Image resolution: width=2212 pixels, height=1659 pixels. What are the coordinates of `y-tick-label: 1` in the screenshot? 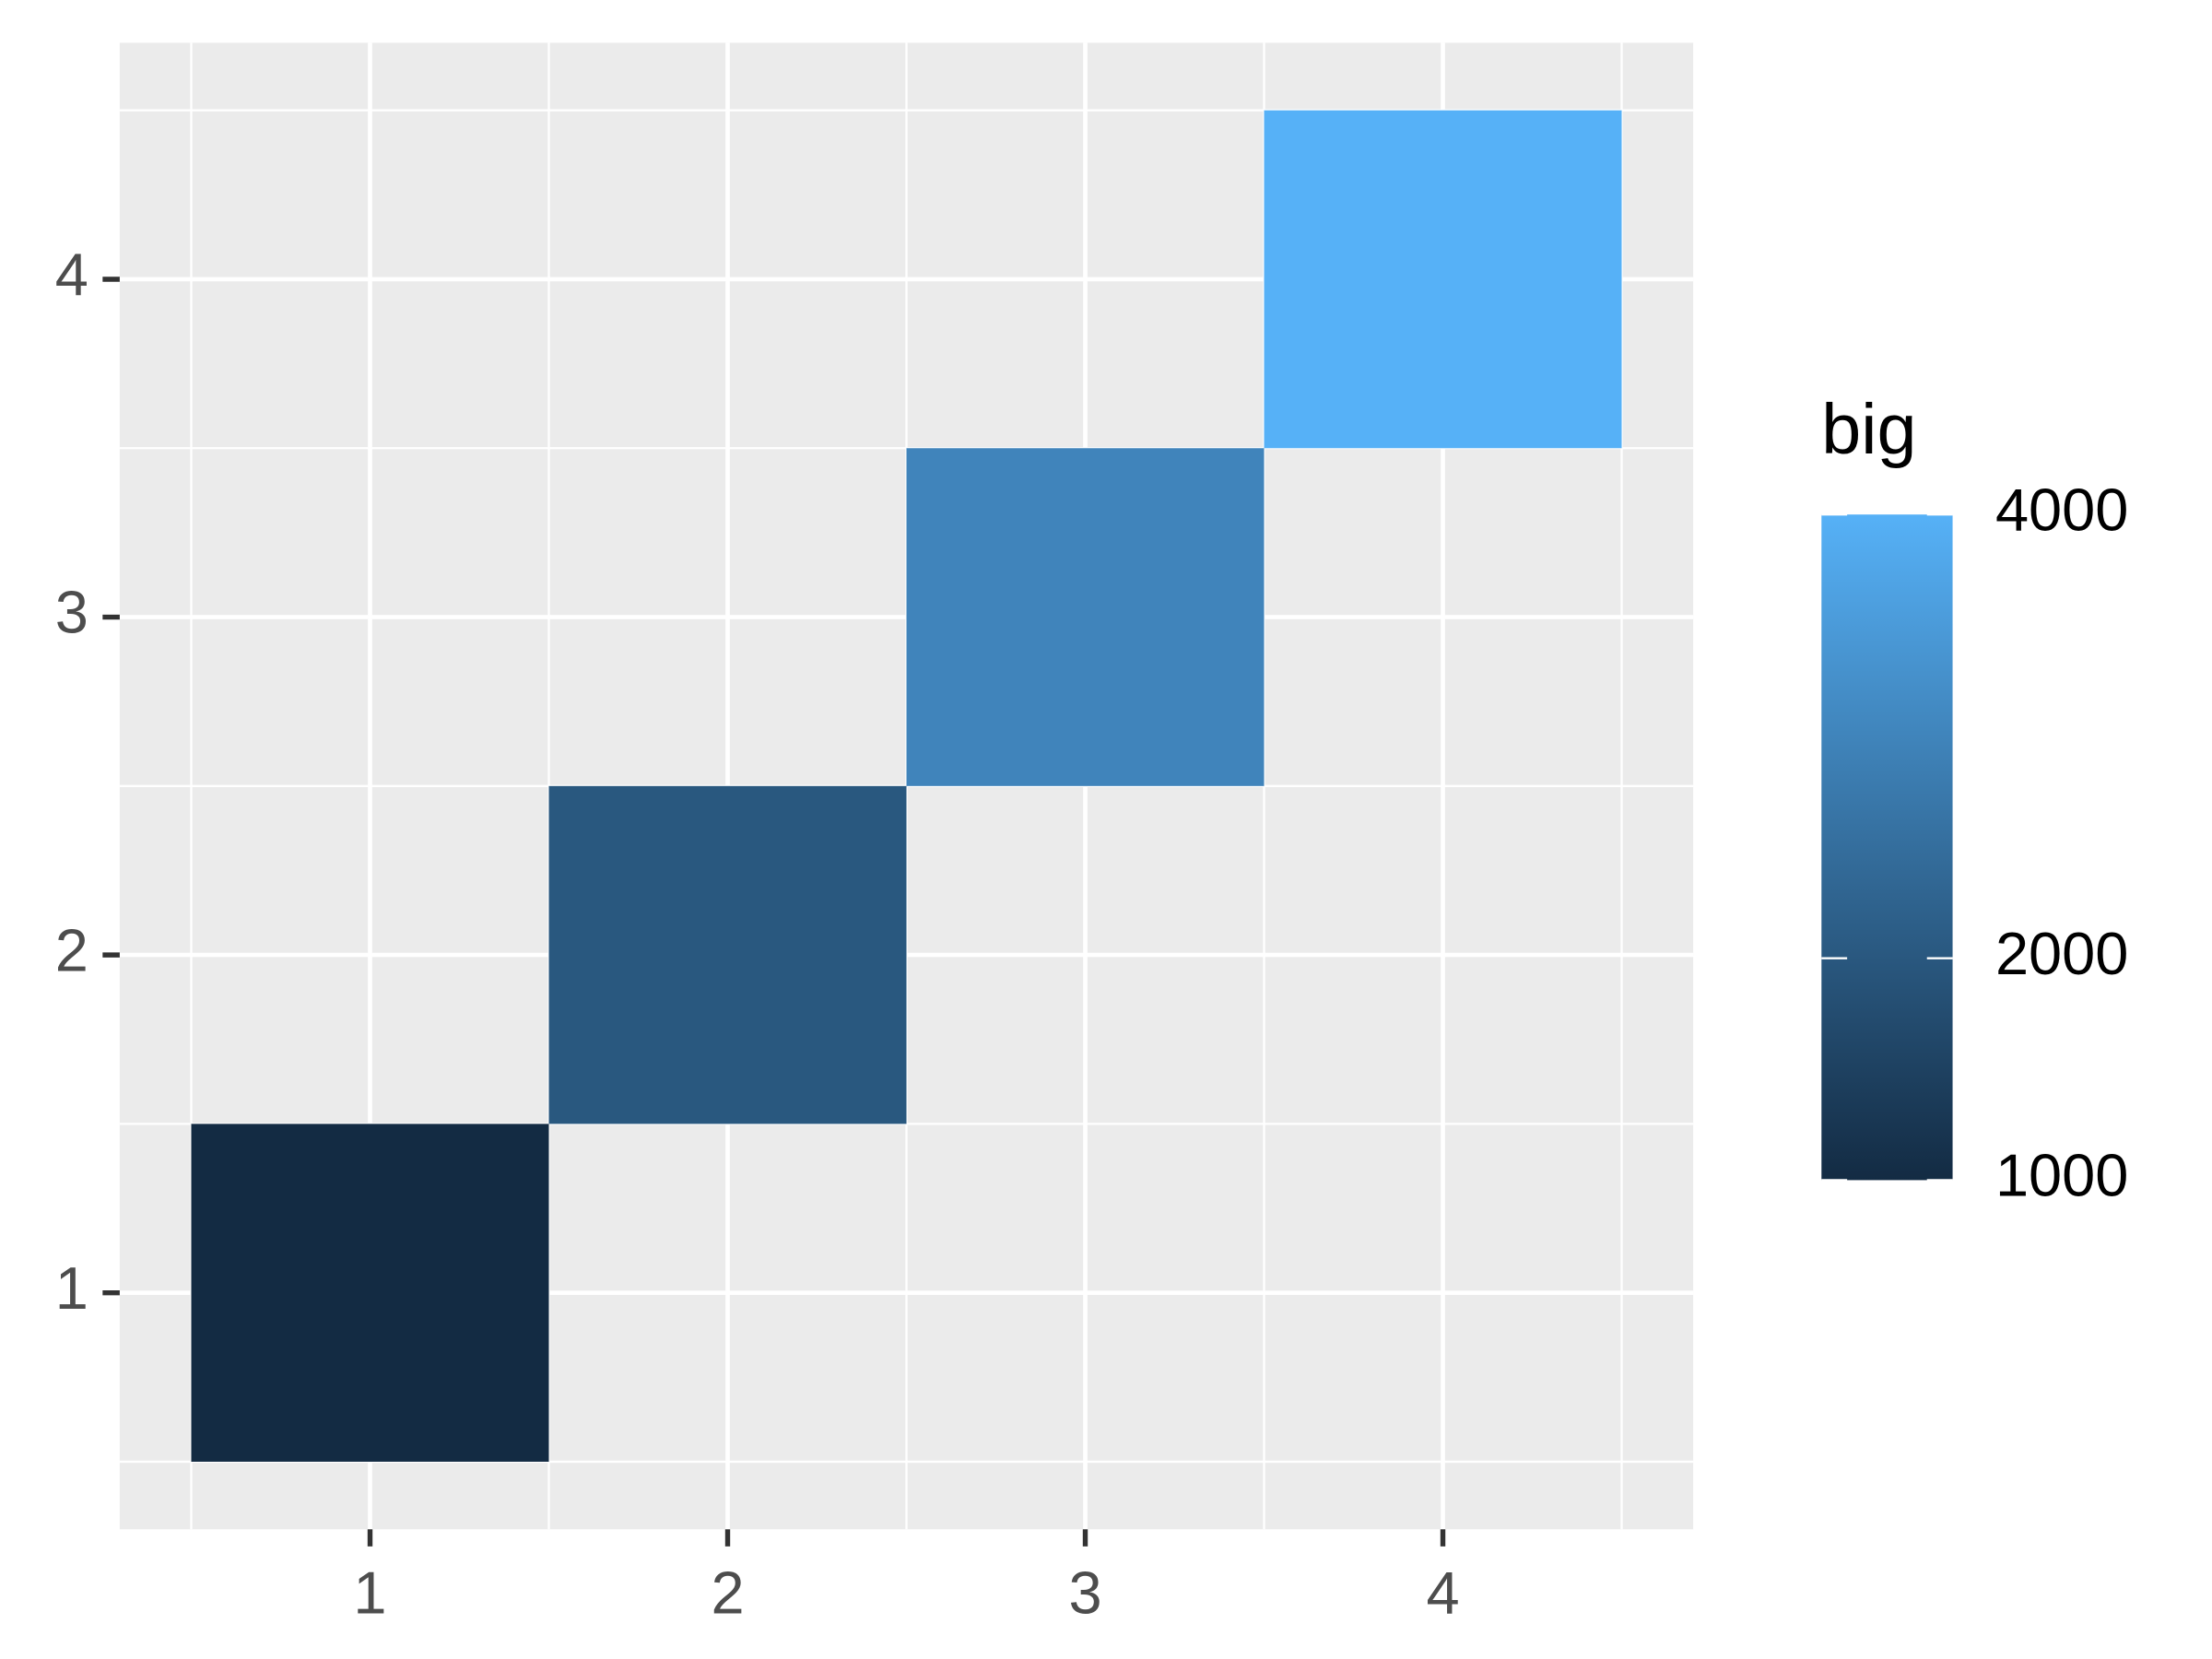 It's located at (71, 1288).